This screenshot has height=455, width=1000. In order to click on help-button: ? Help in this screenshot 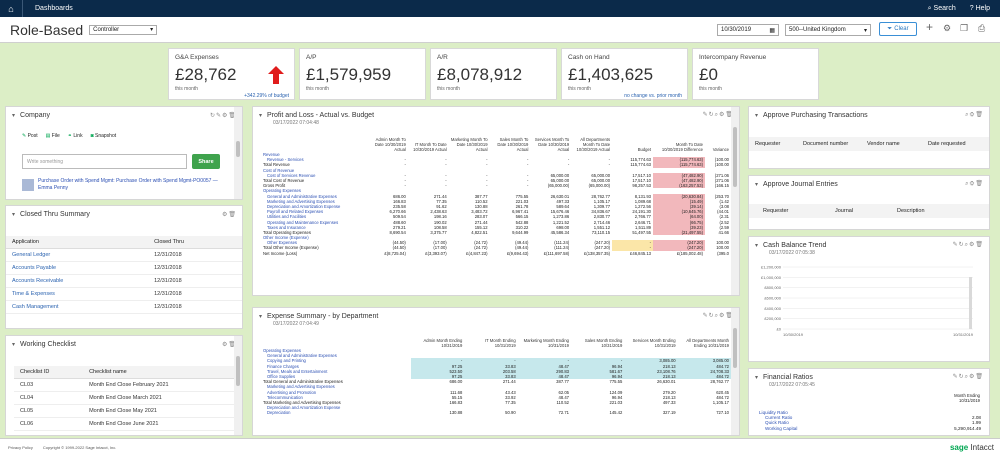, I will do `click(980, 8)`.